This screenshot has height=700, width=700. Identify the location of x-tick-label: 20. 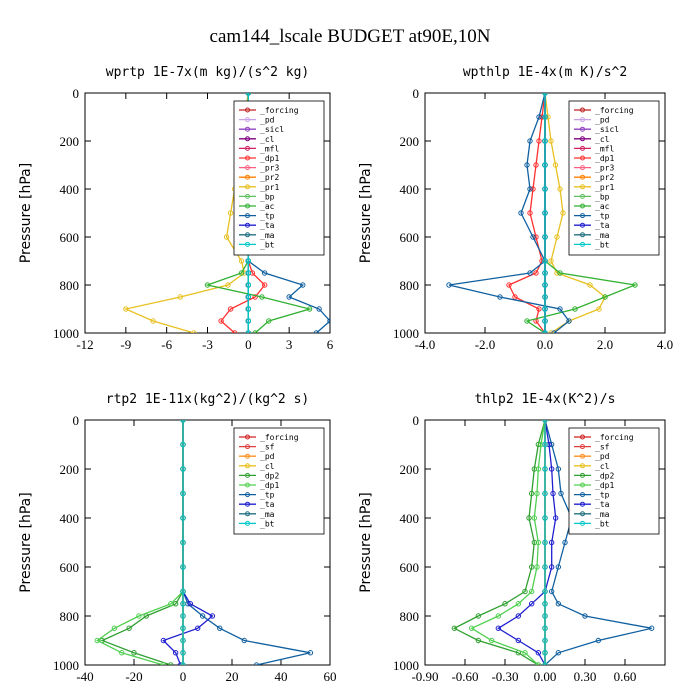
(232, 676).